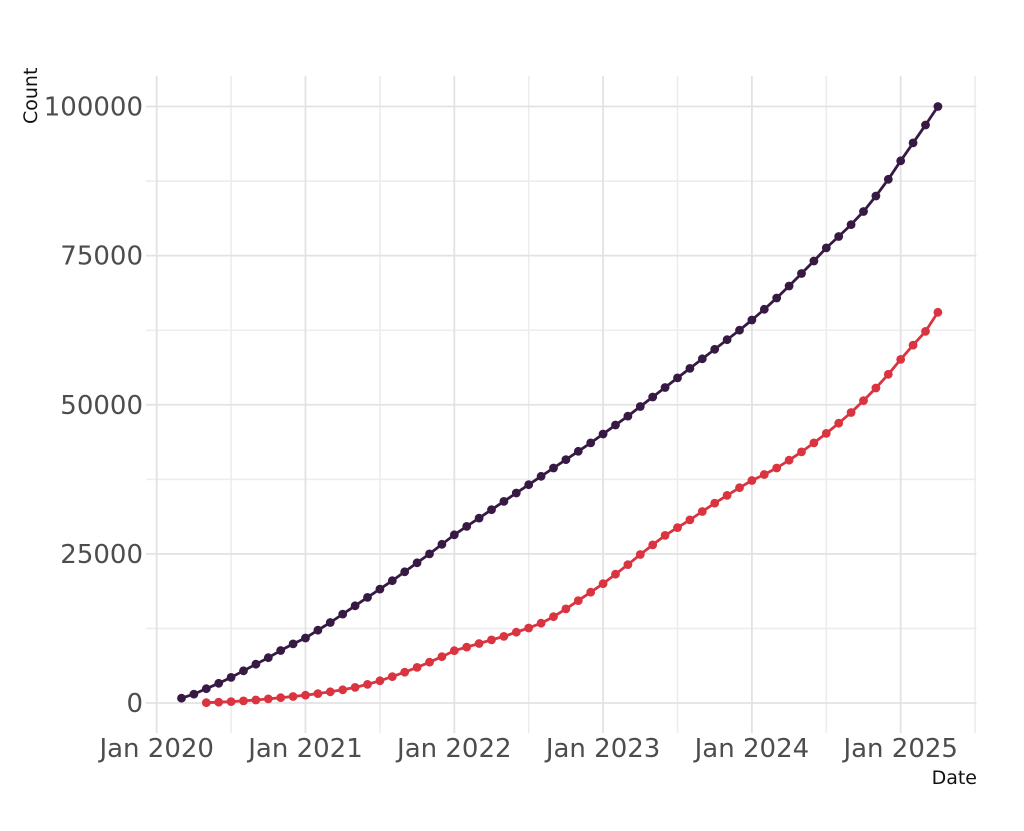 The height and width of the screenshot is (831, 1024). What do you see at coordinates (101, 257) in the screenshot?
I see `y-tick-label: 75000` at bounding box center [101, 257].